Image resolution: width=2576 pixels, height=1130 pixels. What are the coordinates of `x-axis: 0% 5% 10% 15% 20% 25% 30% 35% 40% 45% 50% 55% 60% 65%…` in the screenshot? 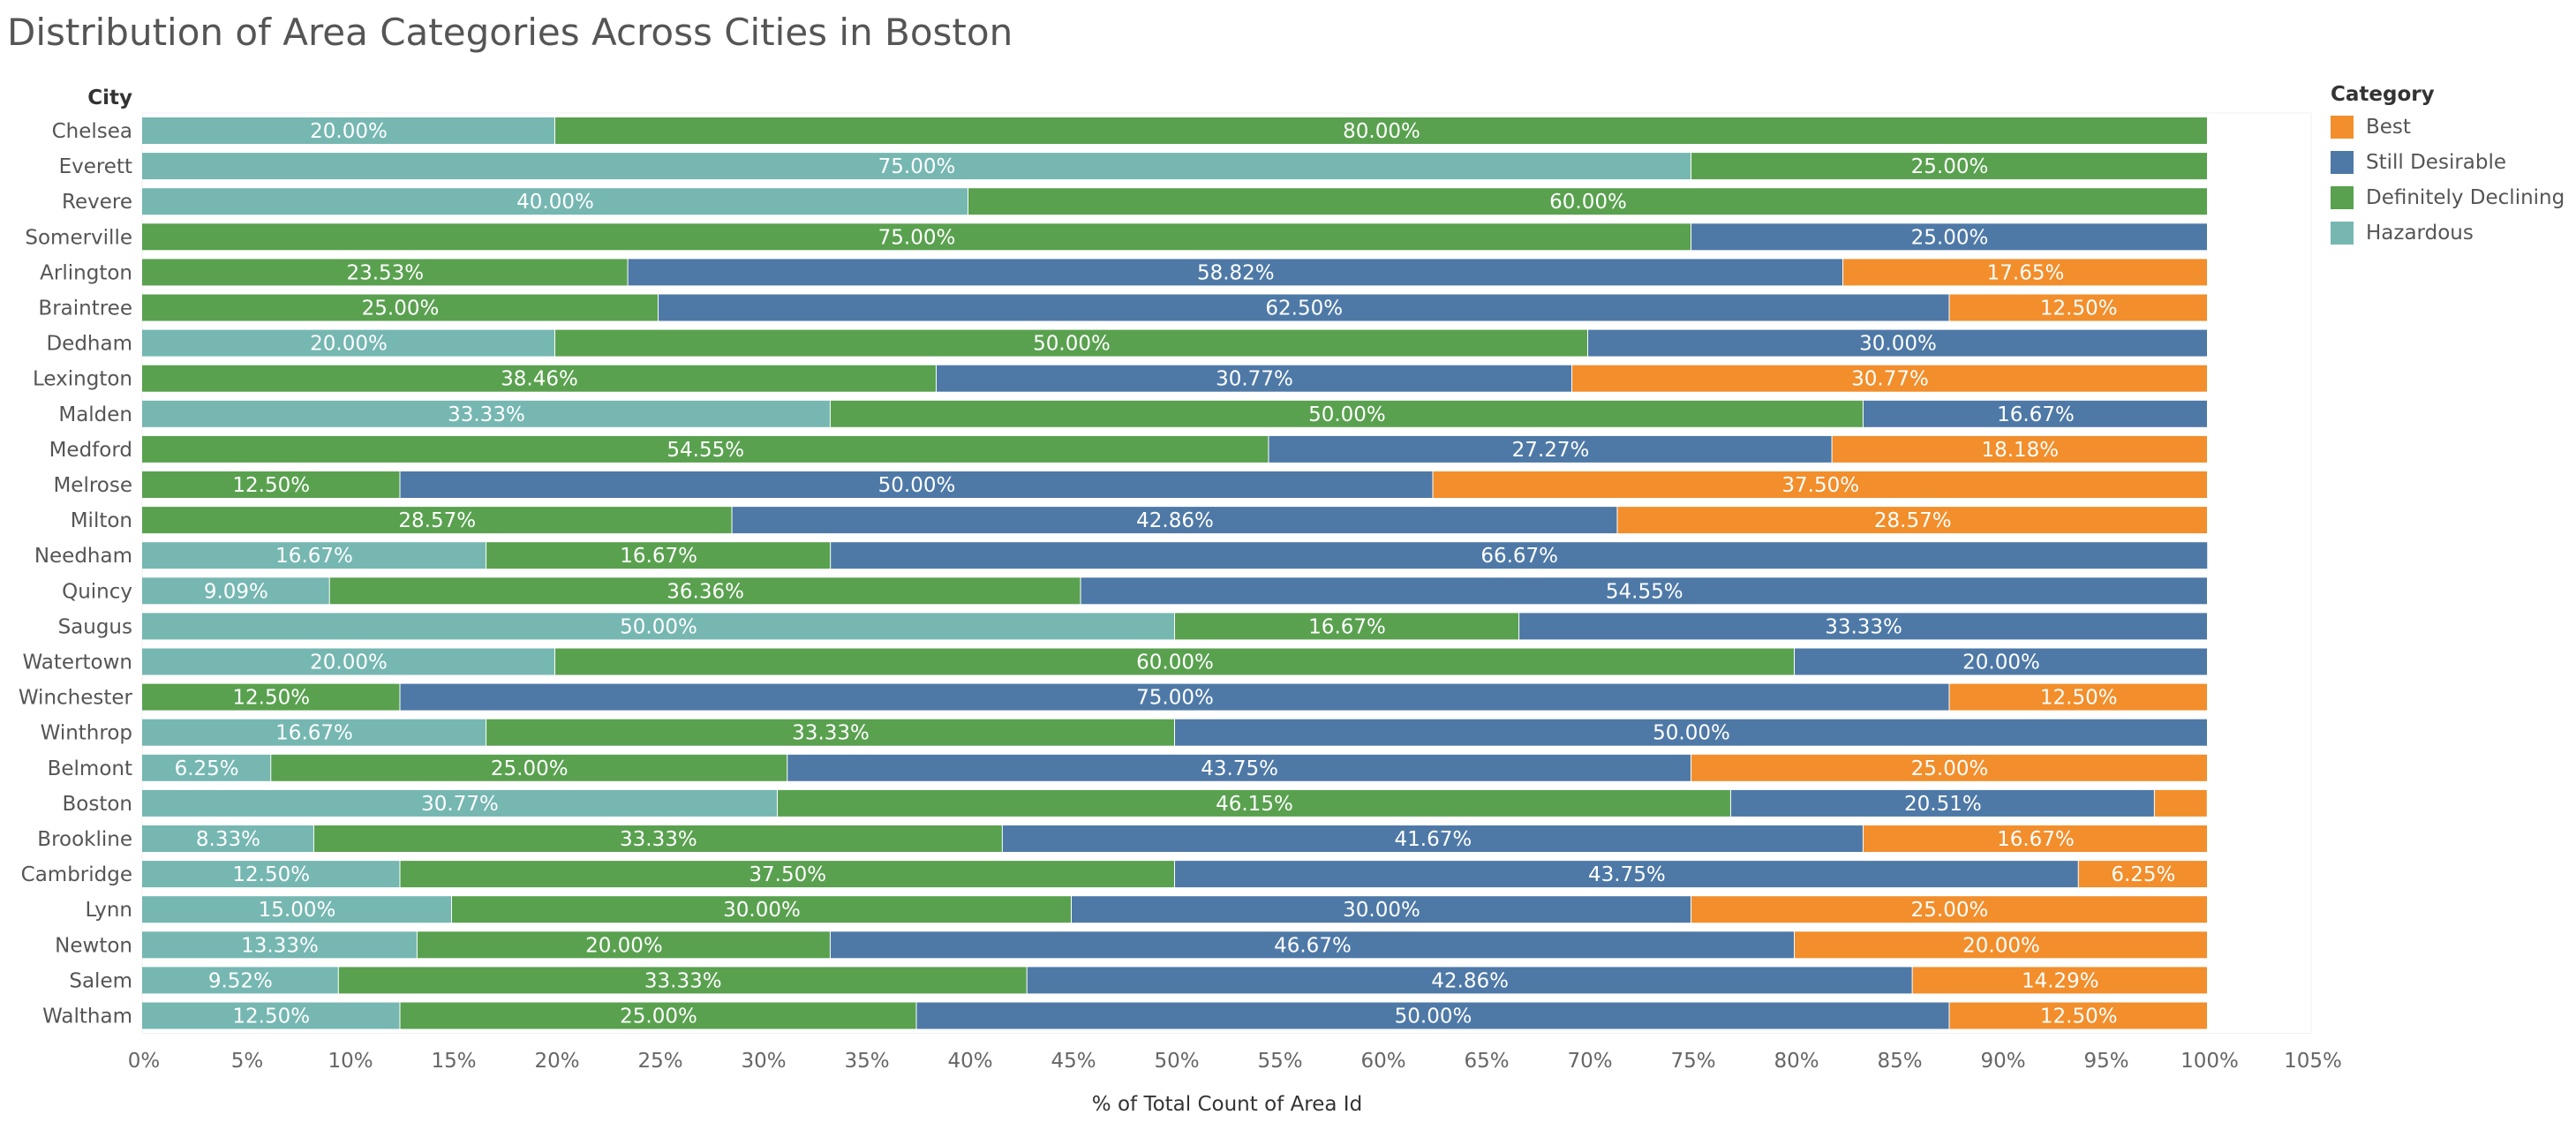 It's located at (1235, 1083).